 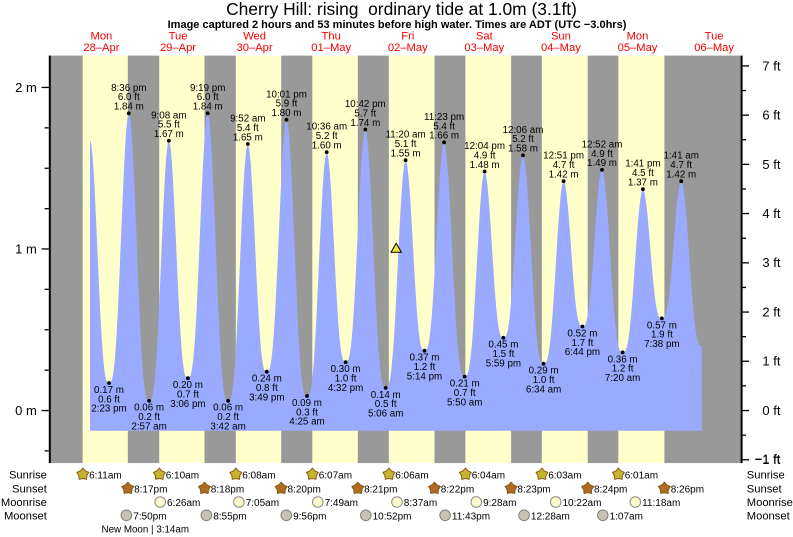 What do you see at coordinates (26, 516) in the screenshot?
I see `svg-text: Moonset` at bounding box center [26, 516].